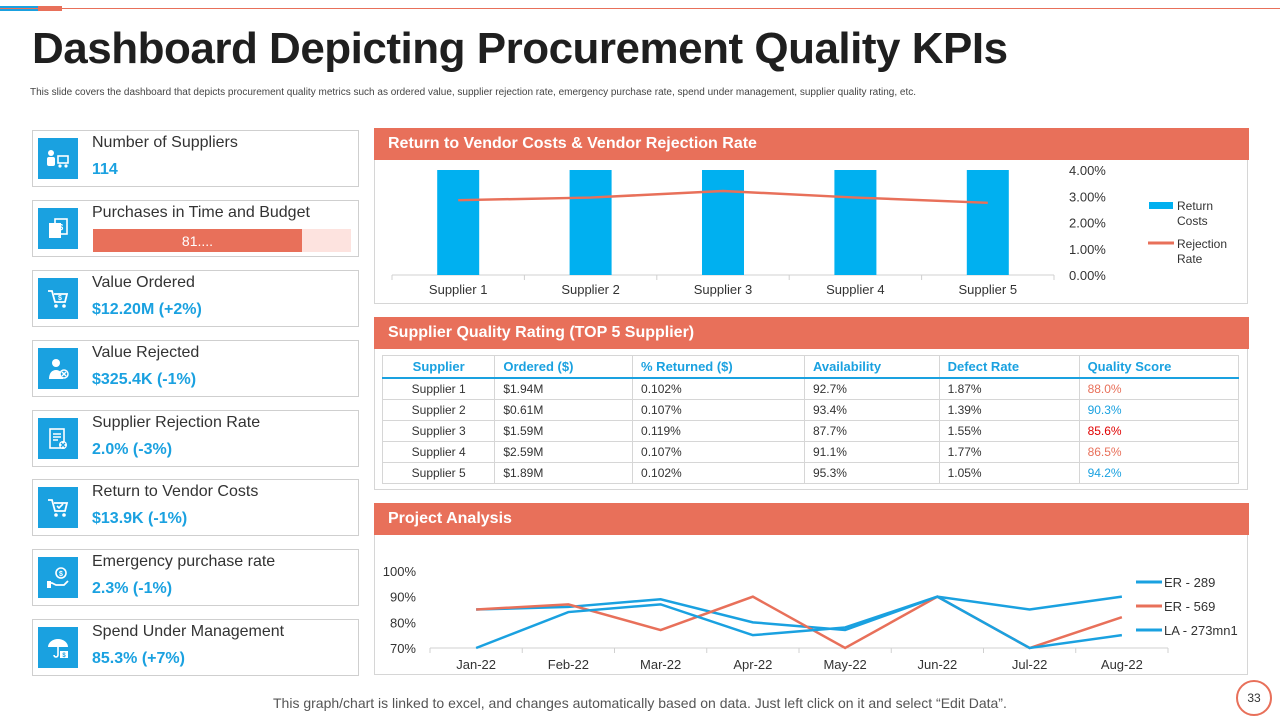  Describe the element at coordinates (1009, 388) in the screenshot. I see `table-cell: 1.87%` at that location.